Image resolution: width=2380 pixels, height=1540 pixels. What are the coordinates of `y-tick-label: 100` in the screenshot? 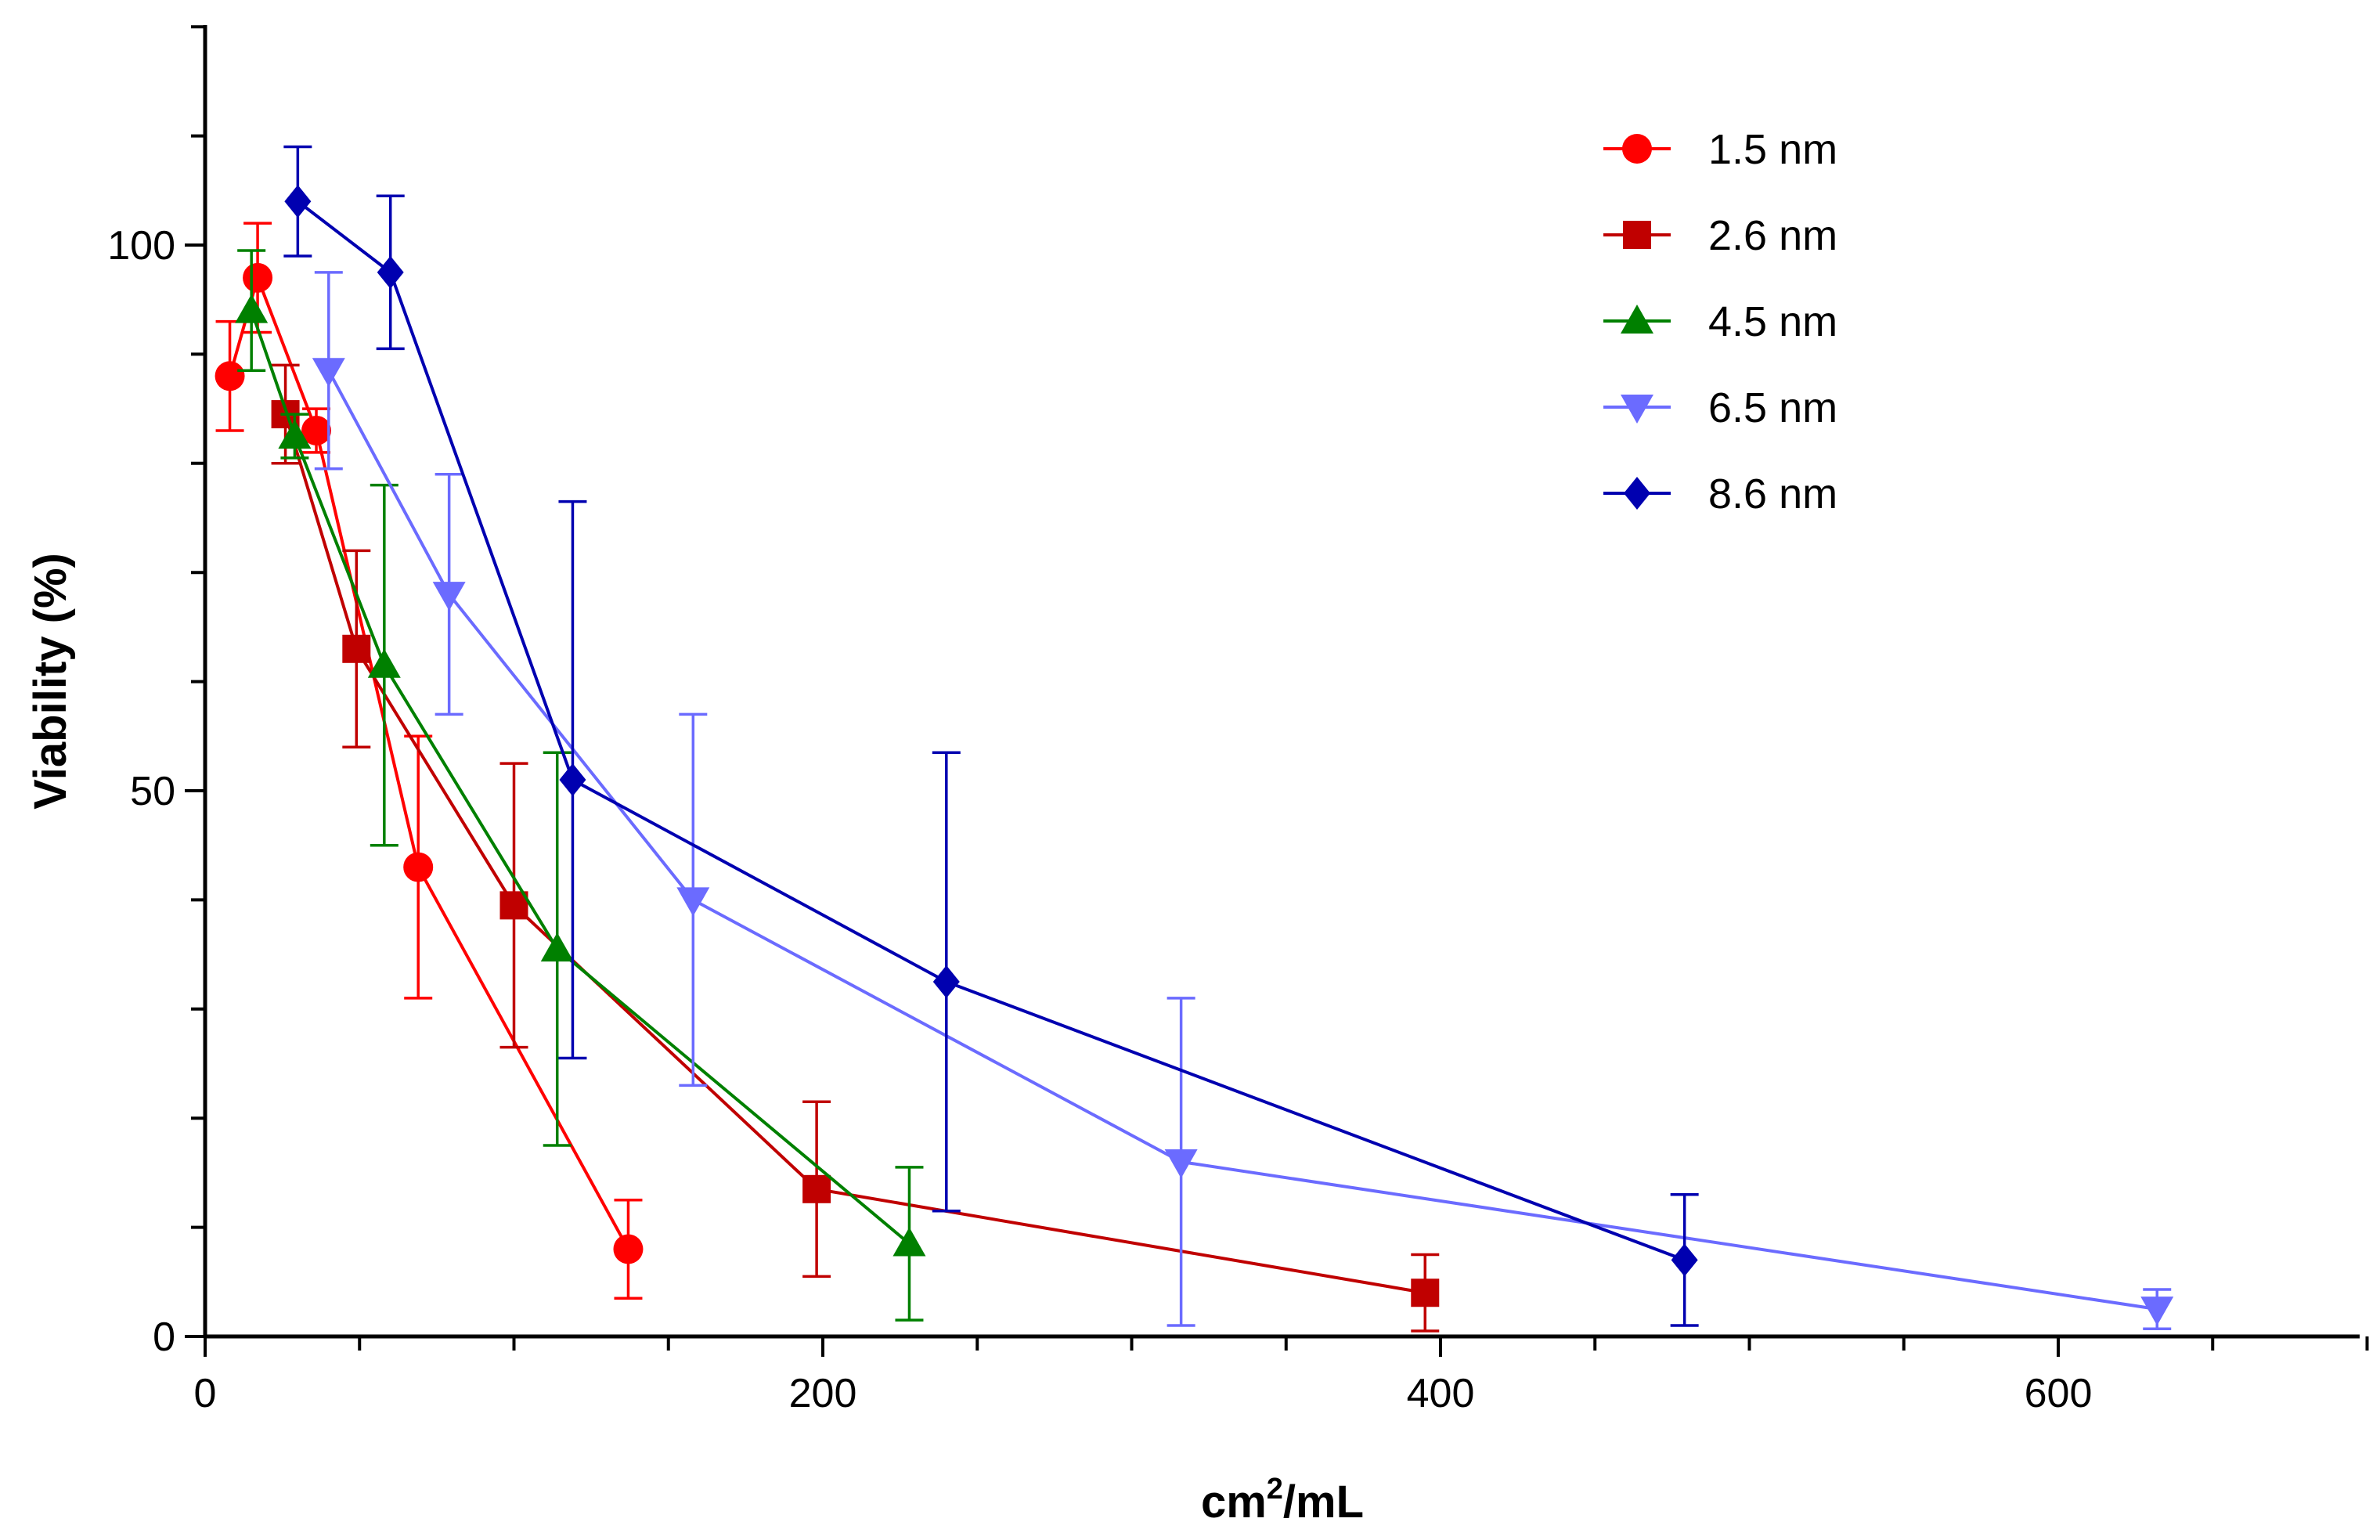 It's located at (141, 246).